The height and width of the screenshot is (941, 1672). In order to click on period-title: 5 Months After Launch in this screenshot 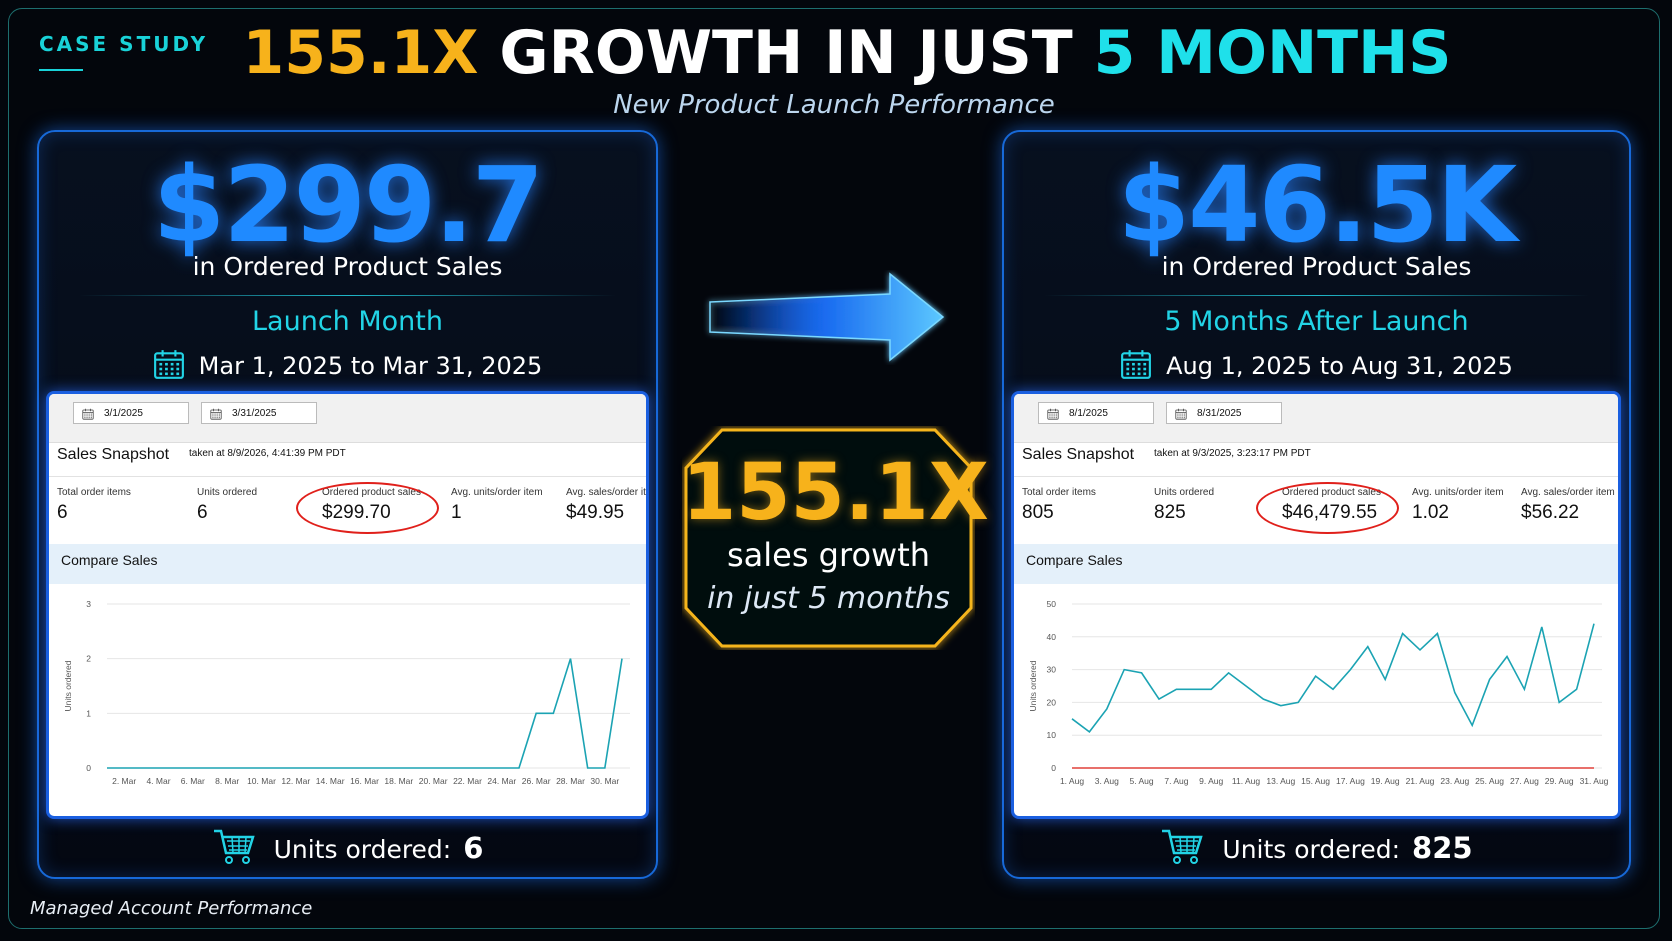, I will do `click(1316, 321)`.